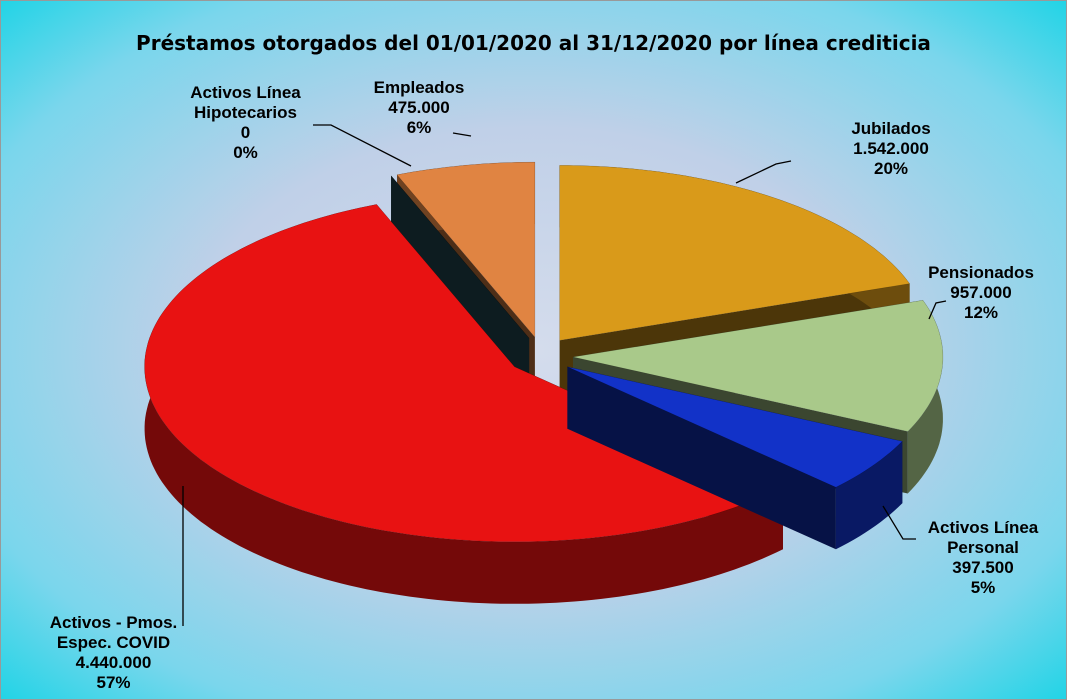 The height and width of the screenshot is (700, 1067). Describe the element at coordinates (113, 632) in the screenshot. I see `category: Activos - Pmos. Espec. COVID` at that location.